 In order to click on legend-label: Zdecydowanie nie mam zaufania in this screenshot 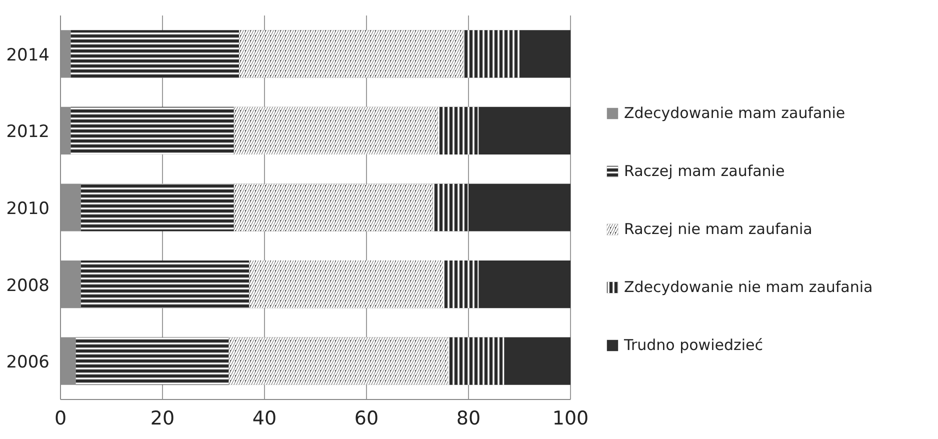, I will do `click(748, 287)`.